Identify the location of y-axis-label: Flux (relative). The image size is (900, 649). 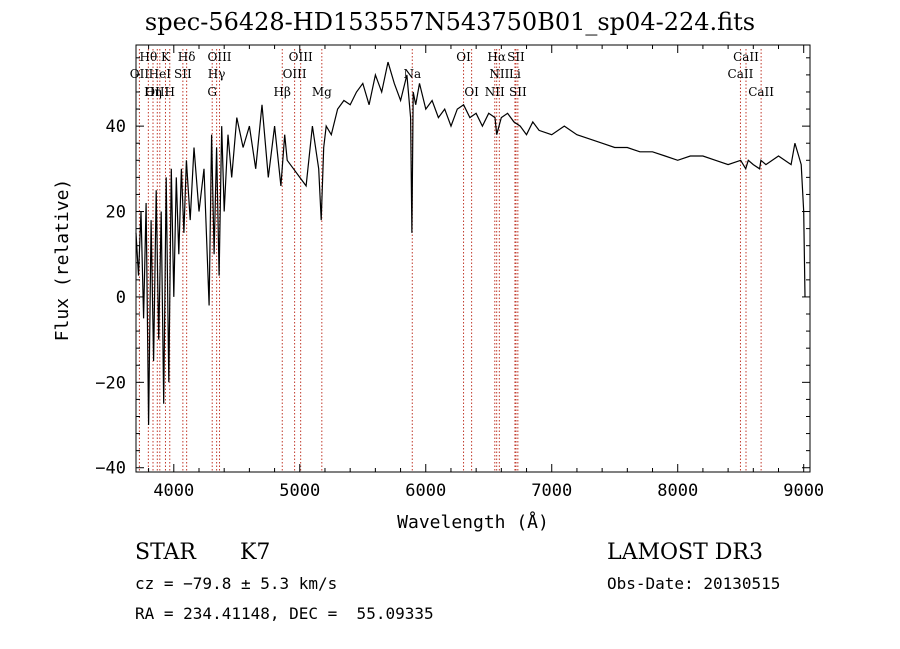
(62, 260).